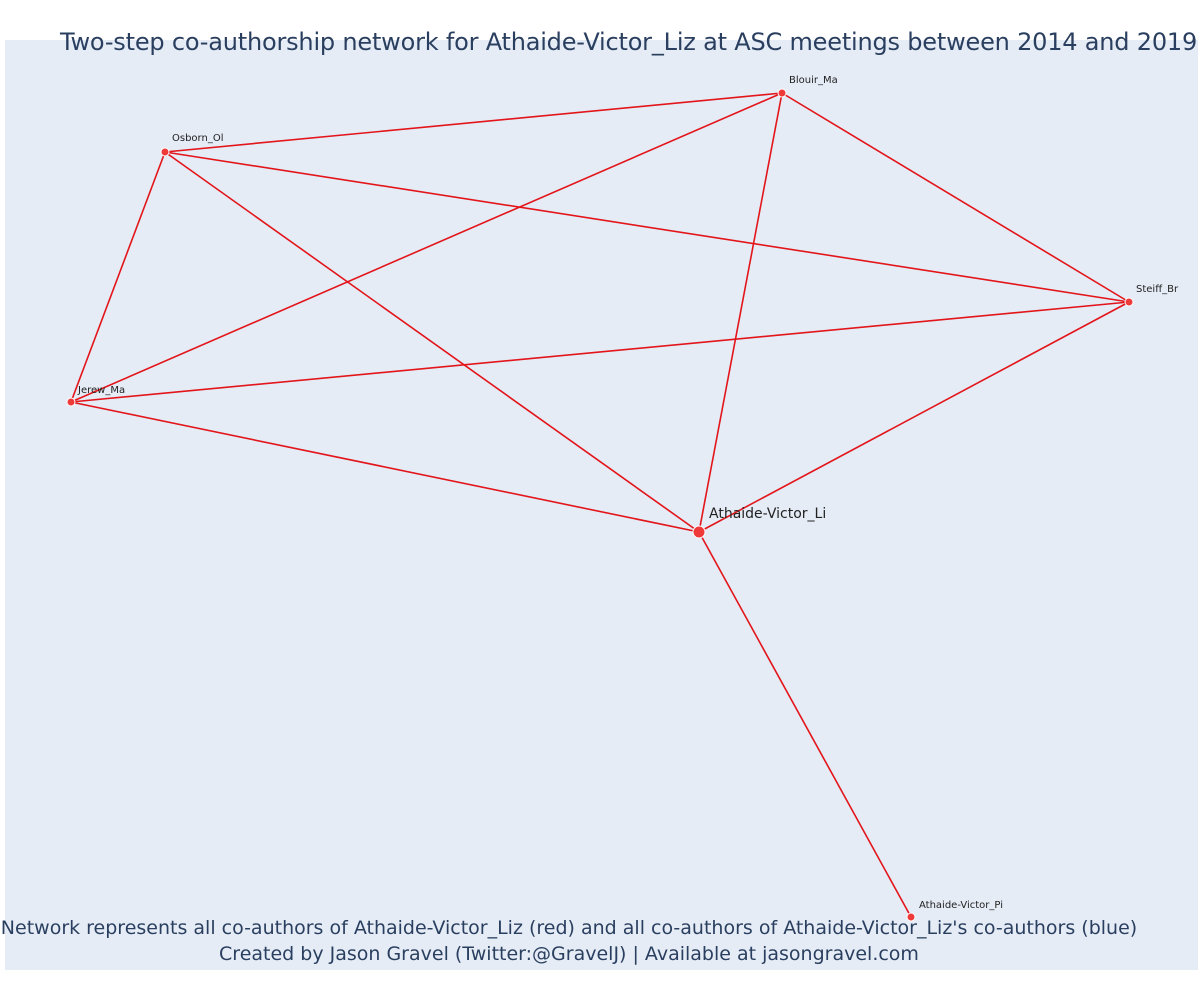 The height and width of the screenshot is (1000, 1200). Describe the element at coordinates (385, 467) in the screenshot. I see `edge-Jerew_Ma--Athaide-Victor_Li` at that location.